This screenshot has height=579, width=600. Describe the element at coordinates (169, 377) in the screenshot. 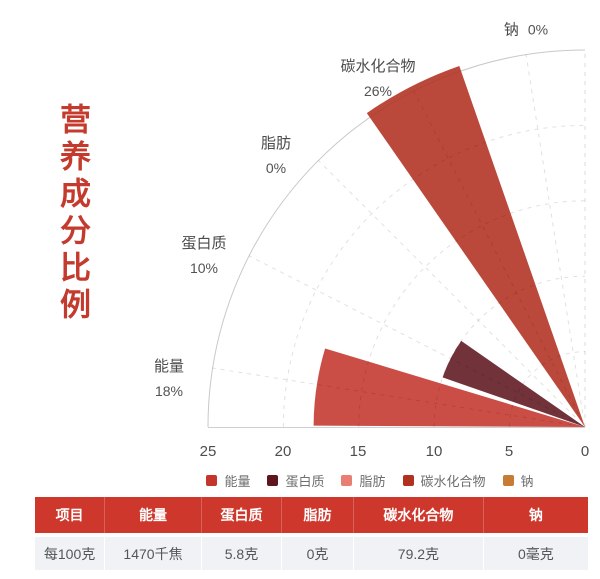

I see `sector-label-energy: 能量 18%` at that location.